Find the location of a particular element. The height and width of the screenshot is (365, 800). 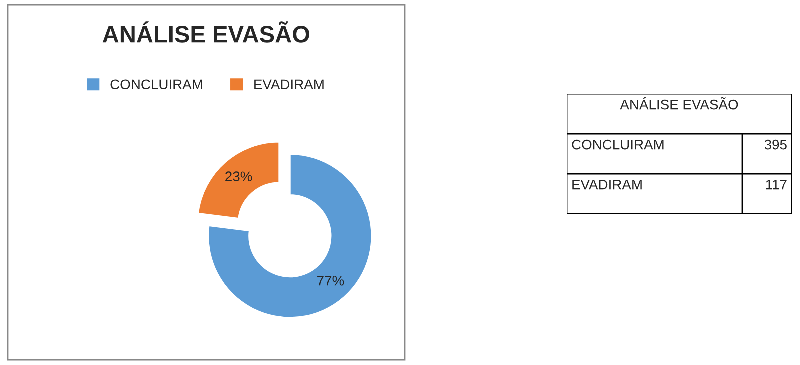

data-label: 395 is located at coordinates (775, 145).